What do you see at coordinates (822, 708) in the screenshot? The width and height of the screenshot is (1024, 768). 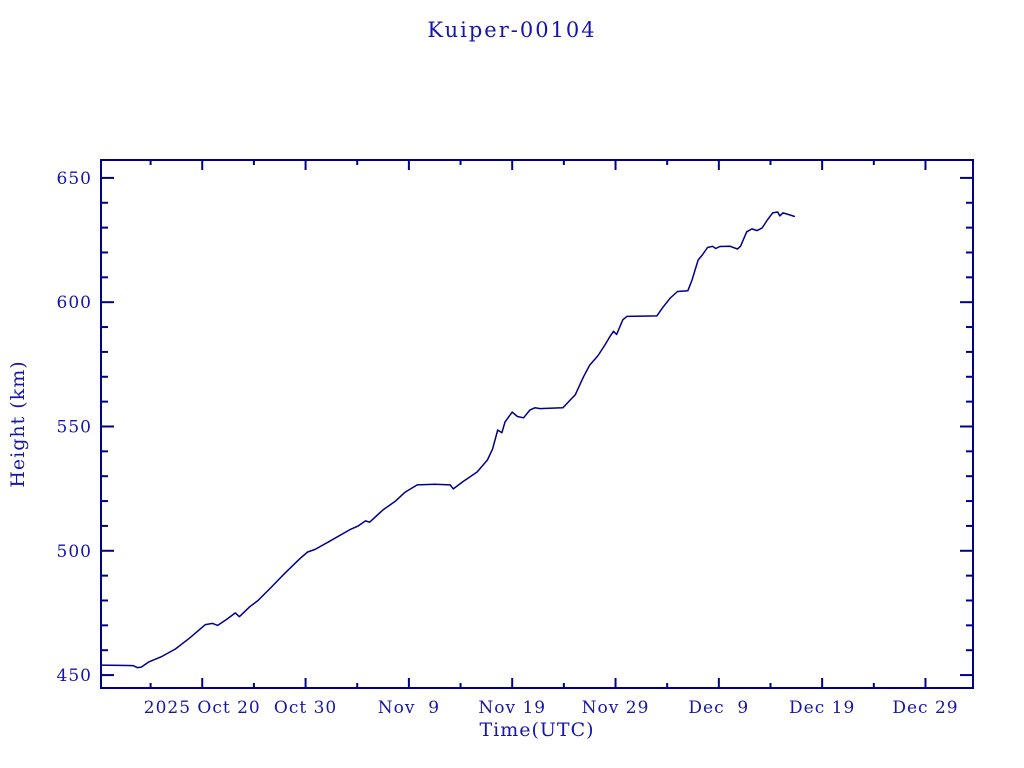 I see `x-tick-label: Dec 19` at bounding box center [822, 708].